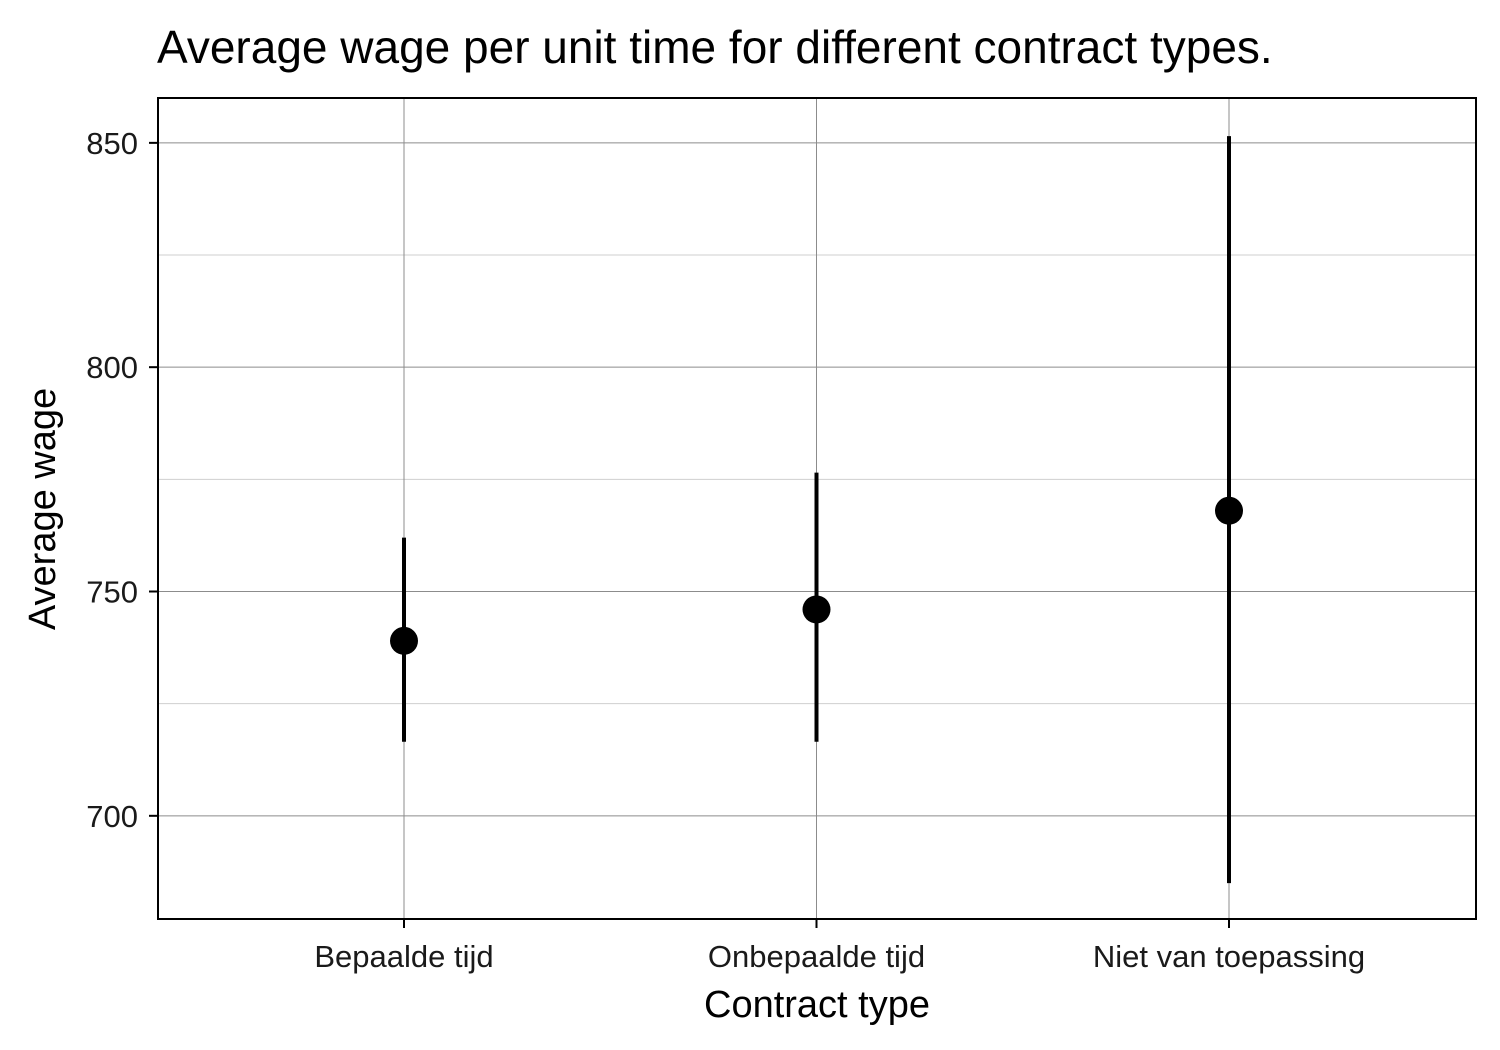 The image size is (1500, 1050). What do you see at coordinates (817, 1005) in the screenshot?
I see `x-axis-title: Contract type` at bounding box center [817, 1005].